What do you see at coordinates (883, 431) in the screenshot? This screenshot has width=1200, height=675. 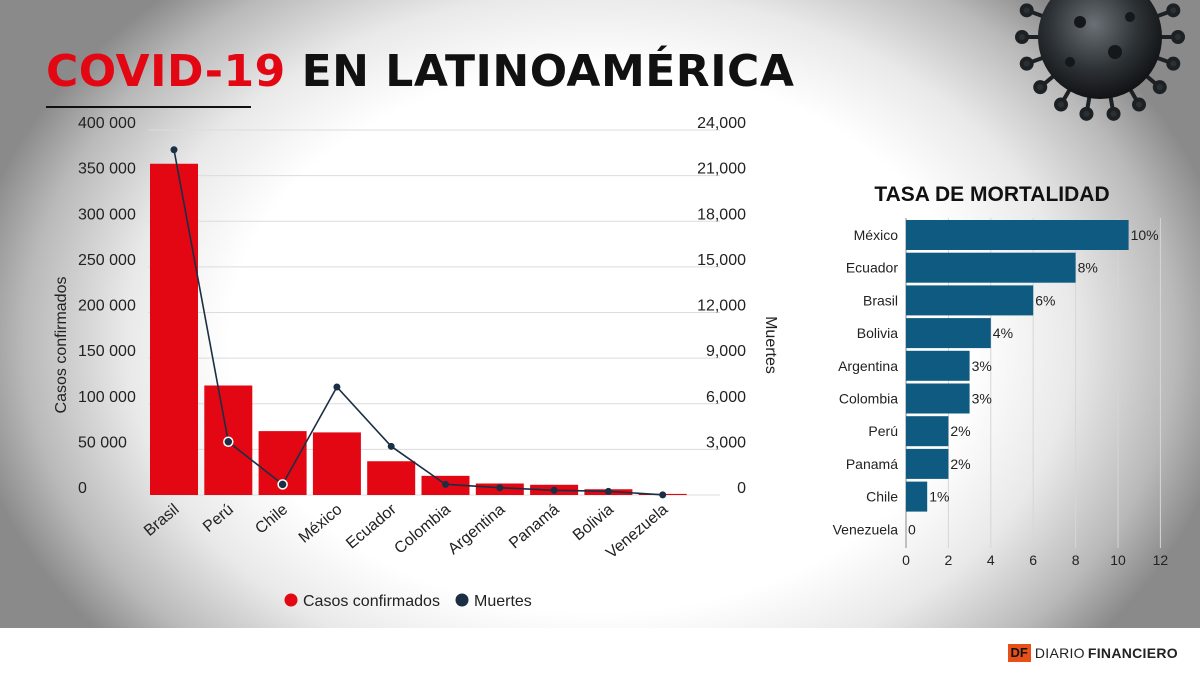 I see `rate-category-label: Perú` at bounding box center [883, 431].